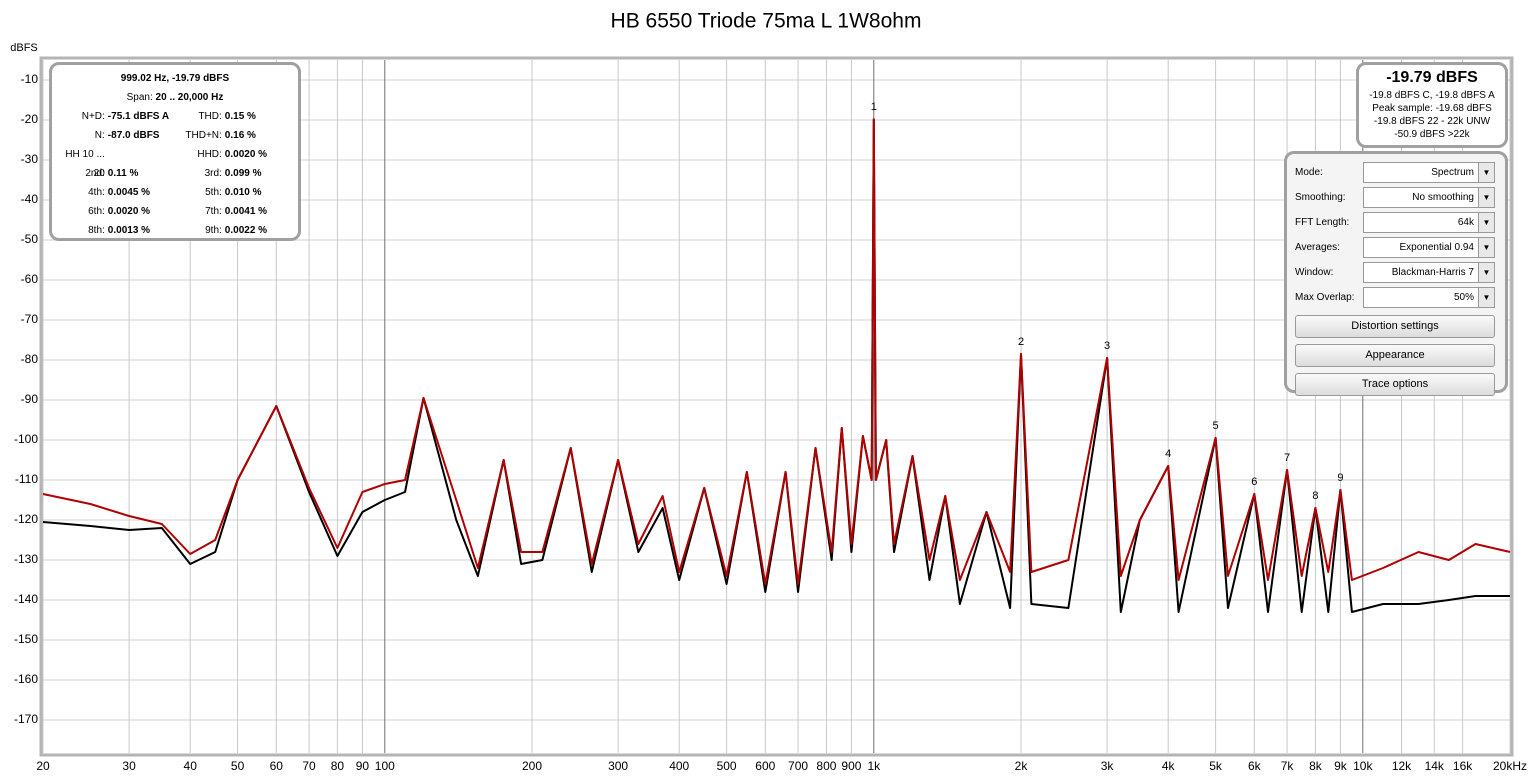 This screenshot has width=1532, height=779. Describe the element at coordinates (30, 279) in the screenshot. I see `y-tick-label: -60` at that location.